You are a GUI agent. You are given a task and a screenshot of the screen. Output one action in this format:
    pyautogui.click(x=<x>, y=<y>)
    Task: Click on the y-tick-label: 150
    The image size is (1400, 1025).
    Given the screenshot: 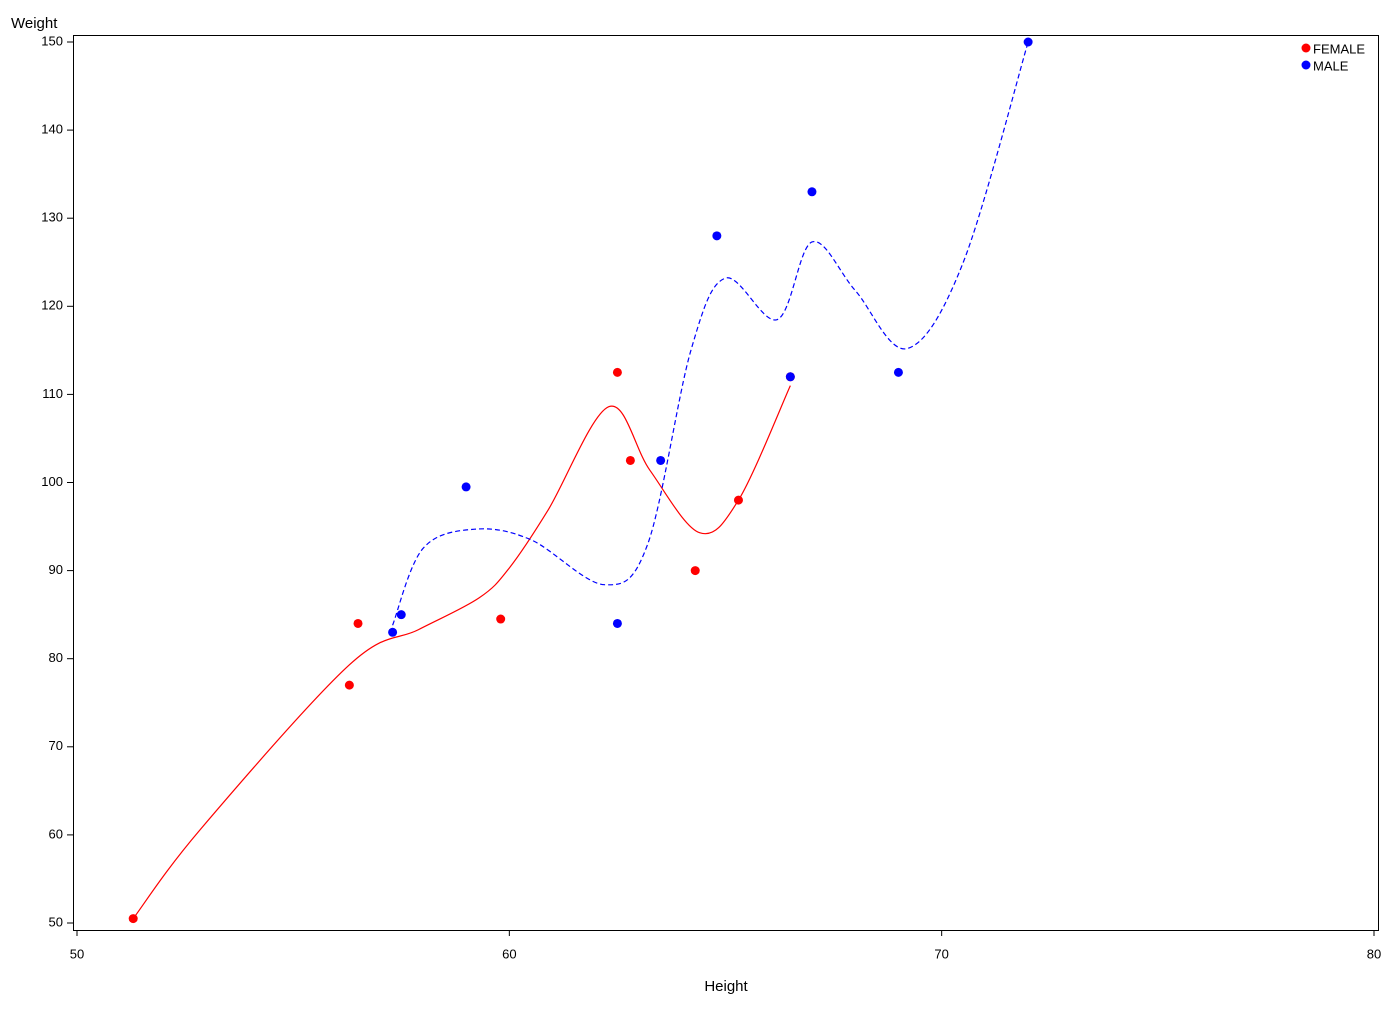 What is the action you would take?
    pyautogui.click(x=52, y=40)
    